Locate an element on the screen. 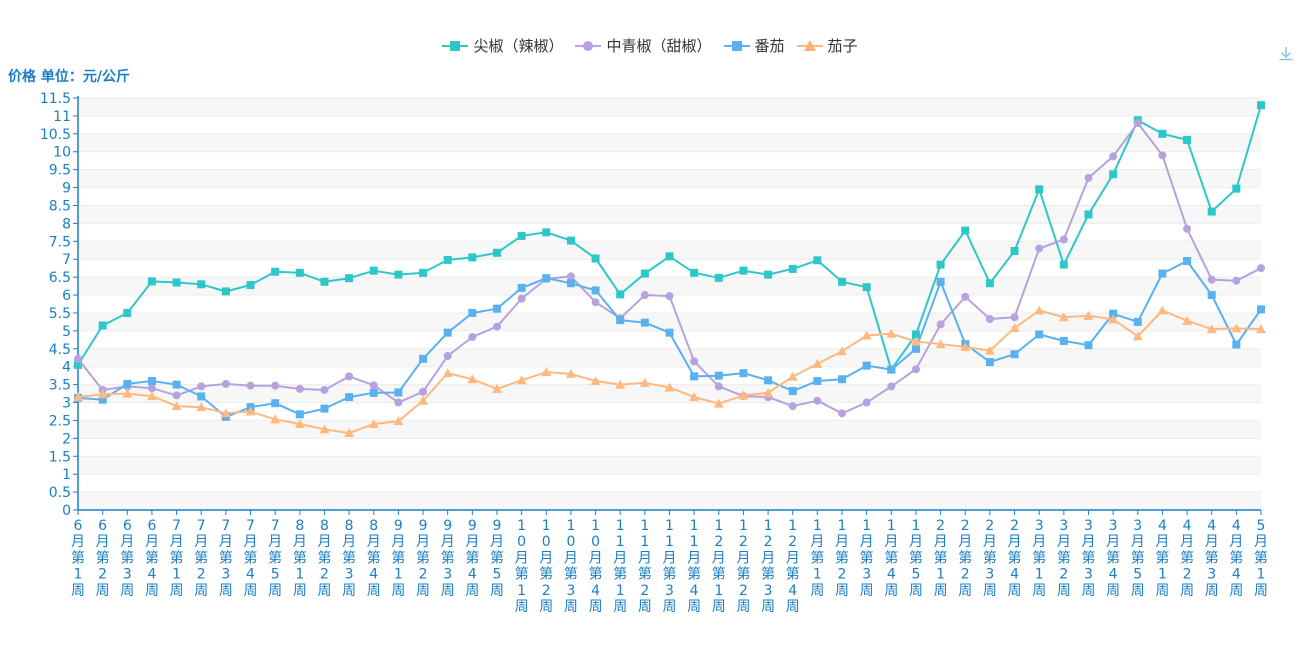 Image resolution: width=1300 pixels, height=650 pixels. legend-item-2: 番茄 is located at coordinates (754, 45).